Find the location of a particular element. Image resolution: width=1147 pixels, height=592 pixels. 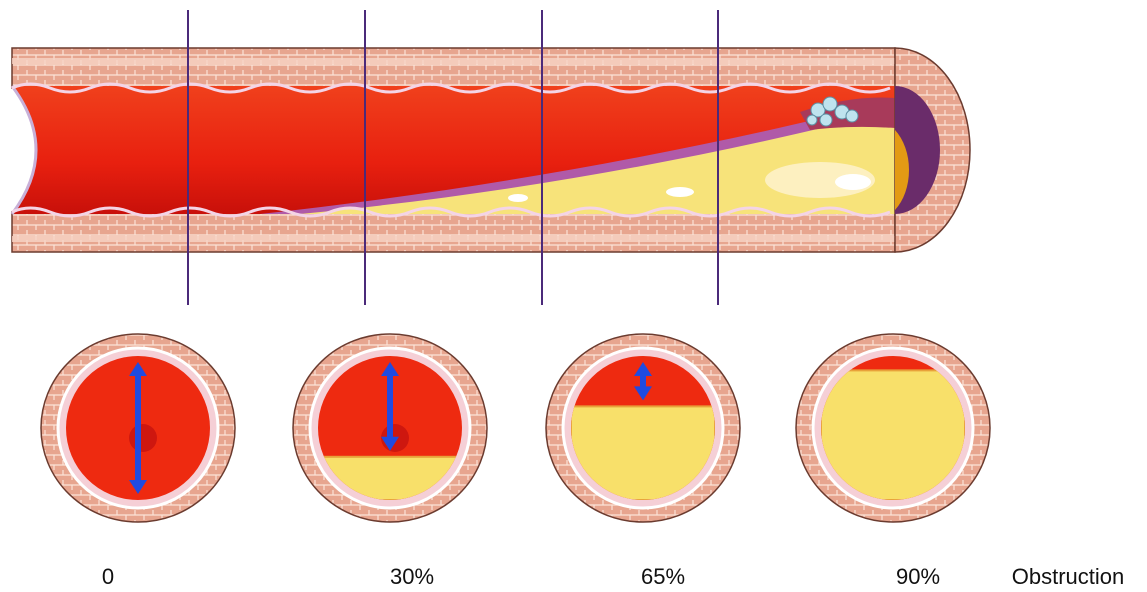

stage-label: 30% is located at coordinates (412, 576).